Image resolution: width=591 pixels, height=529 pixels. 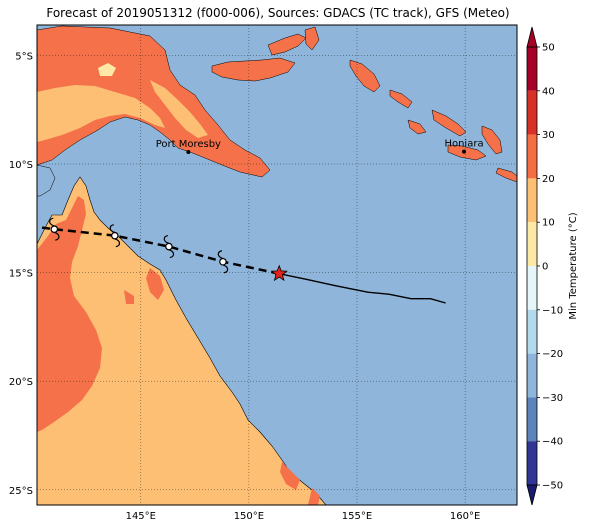 I want to click on new-guinea-cool, so click(x=107, y=69).